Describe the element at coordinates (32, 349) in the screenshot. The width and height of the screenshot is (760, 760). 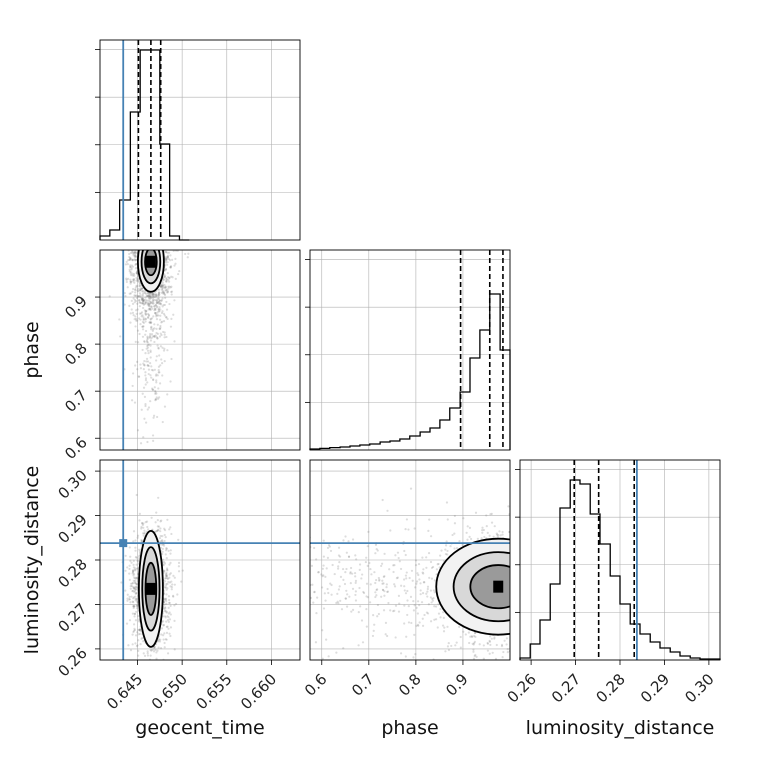
I see `ylabel-phase: phase` at that location.